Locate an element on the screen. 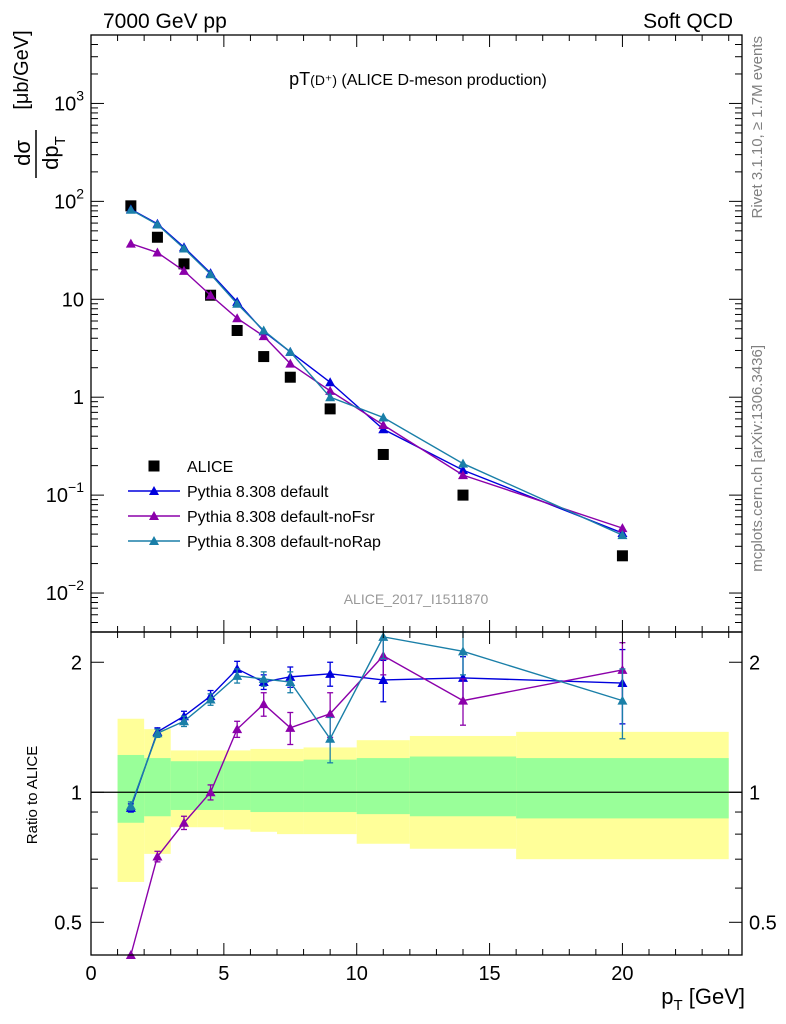 The image size is (786, 1024). chart-title: pT(D⁺) (ALICE D-meson production) is located at coordinates (418, 79).